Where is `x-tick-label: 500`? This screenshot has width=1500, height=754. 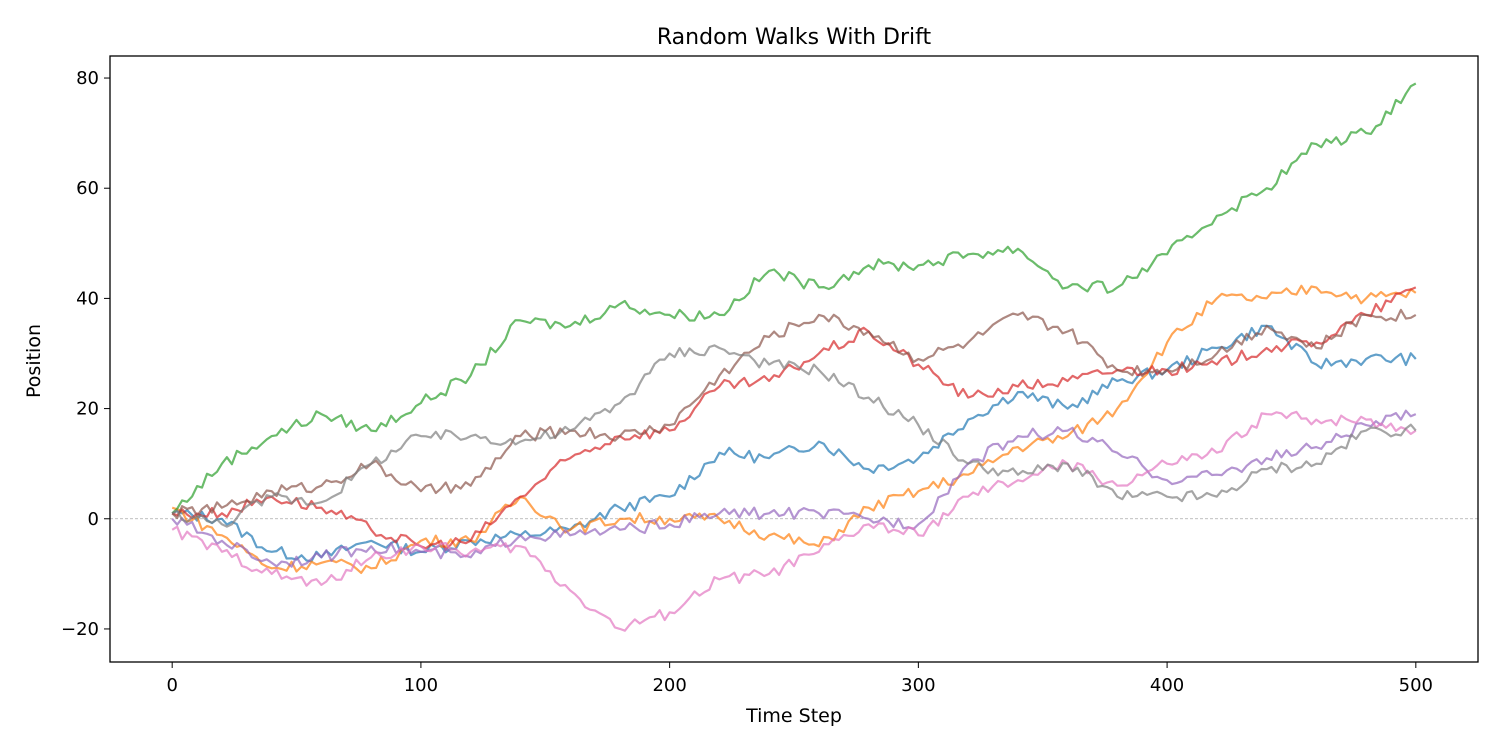 x-tick-label: 500 is located at coordinates (1416, 685).